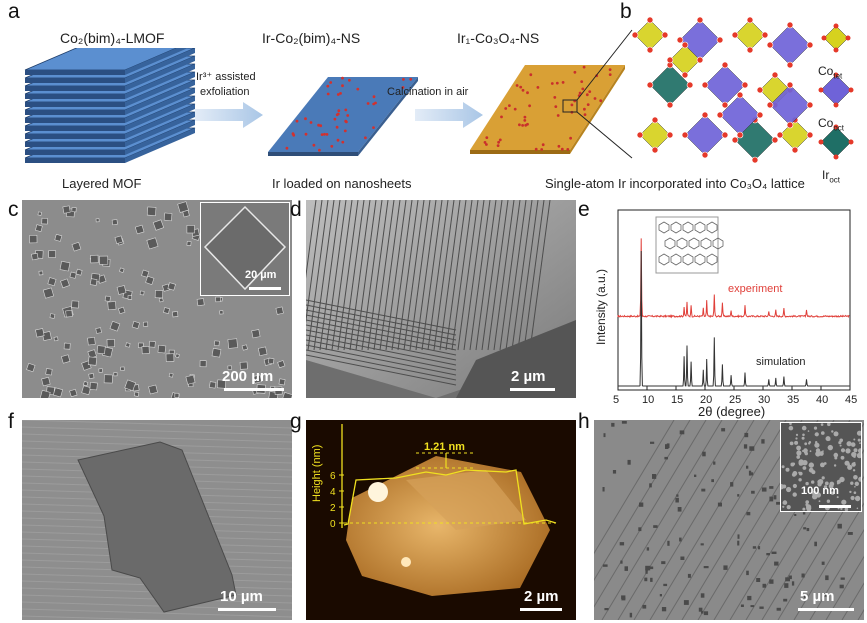 Image resolution: width=867 pixels, height=623 pixels. What do you see at coordinates (112, 38) in the screenshot?
I see `stage1-title: Co₂(bim)₄-LMOF` at bounding box center [112, 38].